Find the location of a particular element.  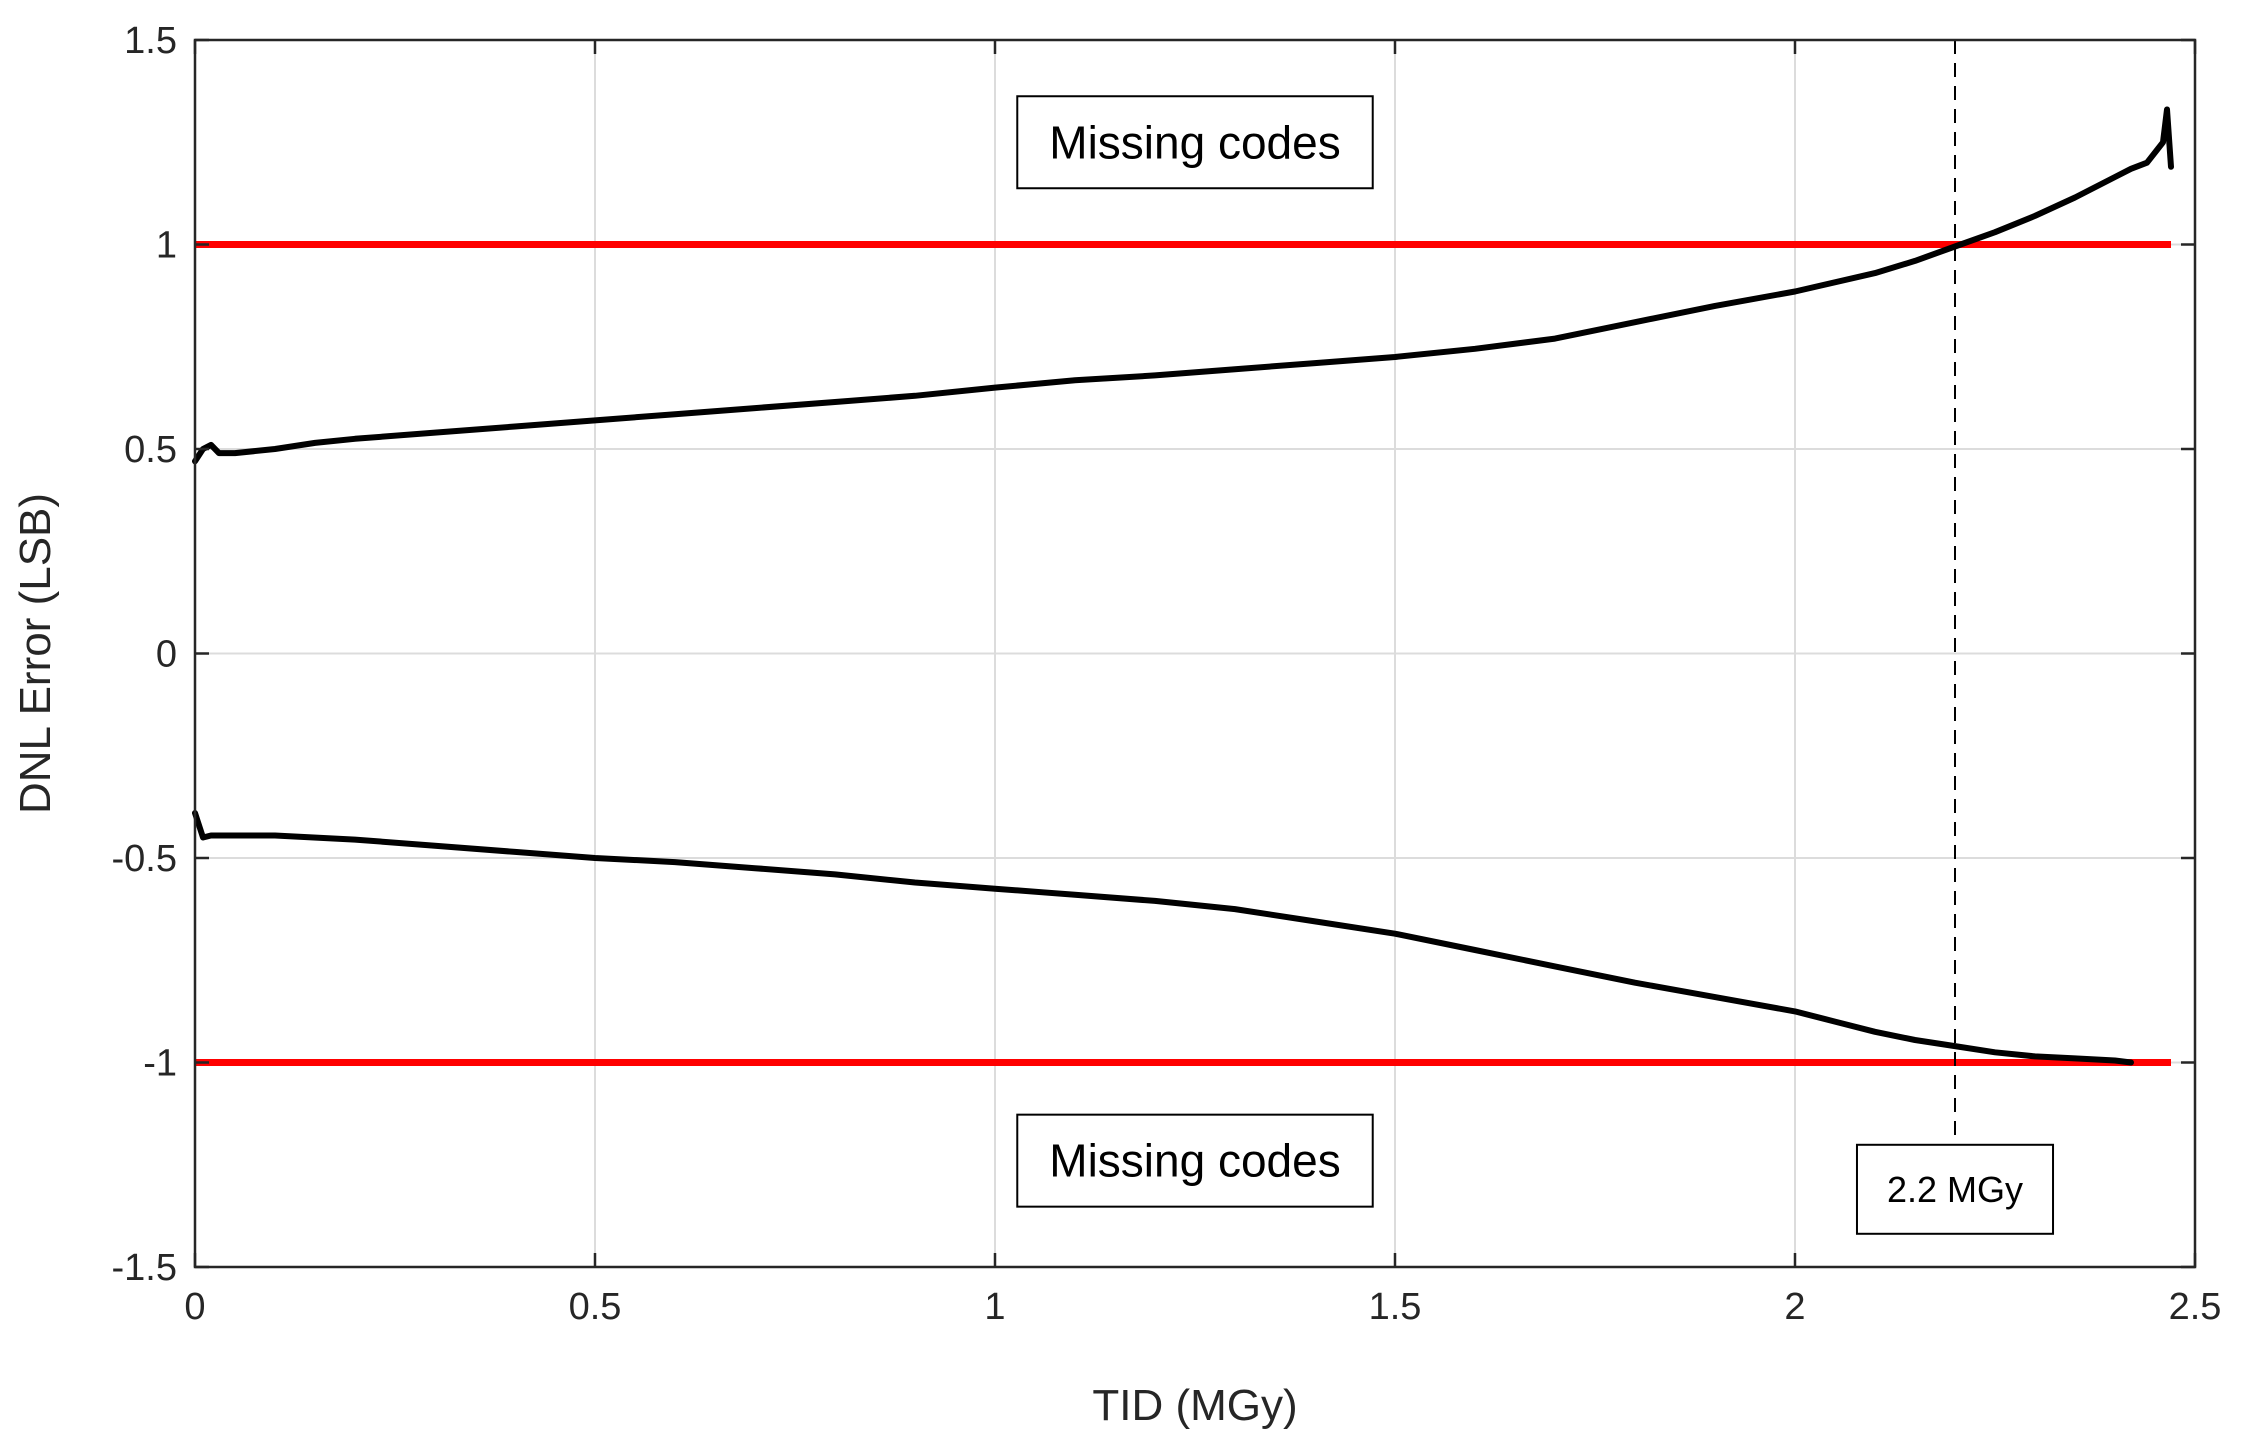

x-tick-label: 1.5 is located at coordinates (1395, 1307).